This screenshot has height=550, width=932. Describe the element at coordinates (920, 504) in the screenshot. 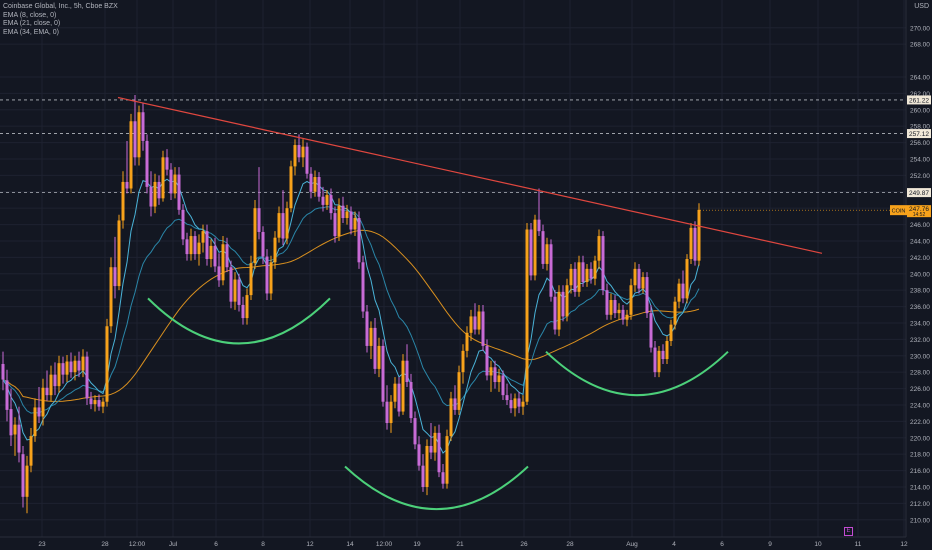

I see `y-tick-label: 212.00` at that location.